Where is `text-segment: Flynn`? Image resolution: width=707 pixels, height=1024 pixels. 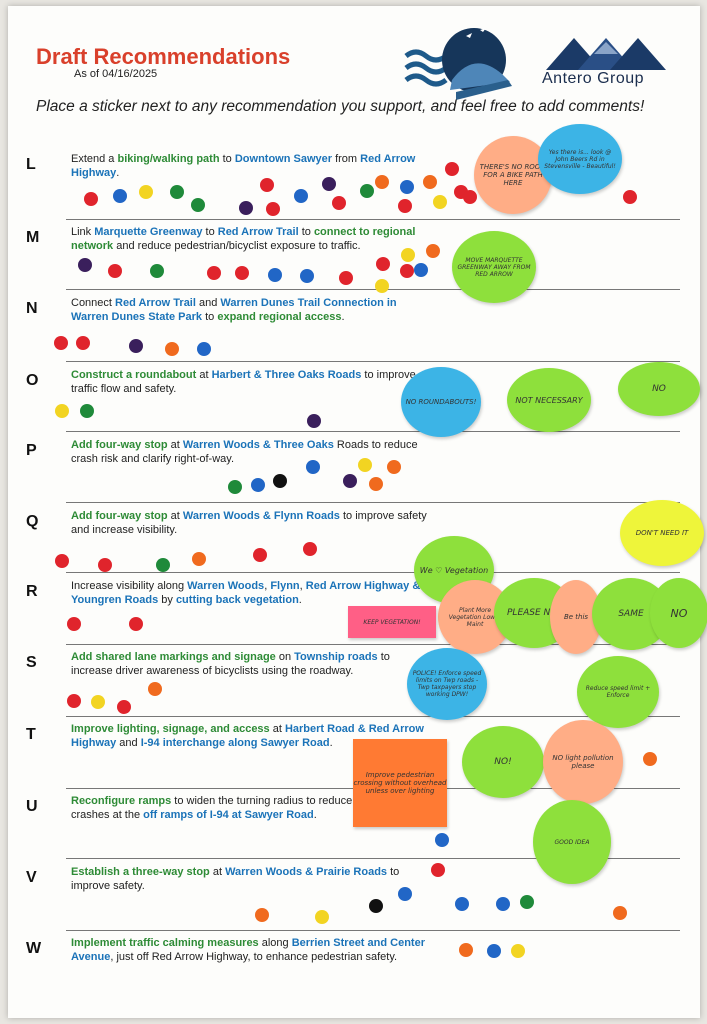
text-segment: Flynn is located at coordinates (285, 586).